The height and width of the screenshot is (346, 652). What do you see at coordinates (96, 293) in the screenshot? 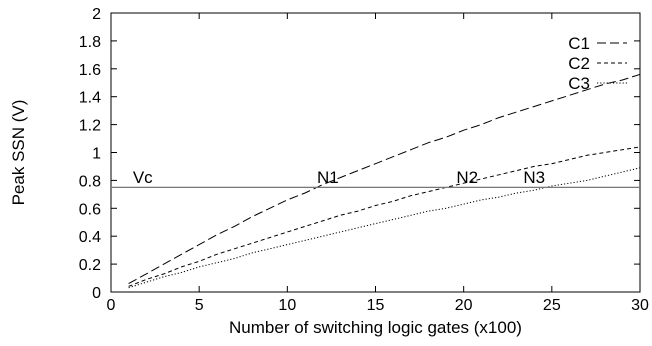
I see `y-tick-label: 0` at bounding box center [96, 293].